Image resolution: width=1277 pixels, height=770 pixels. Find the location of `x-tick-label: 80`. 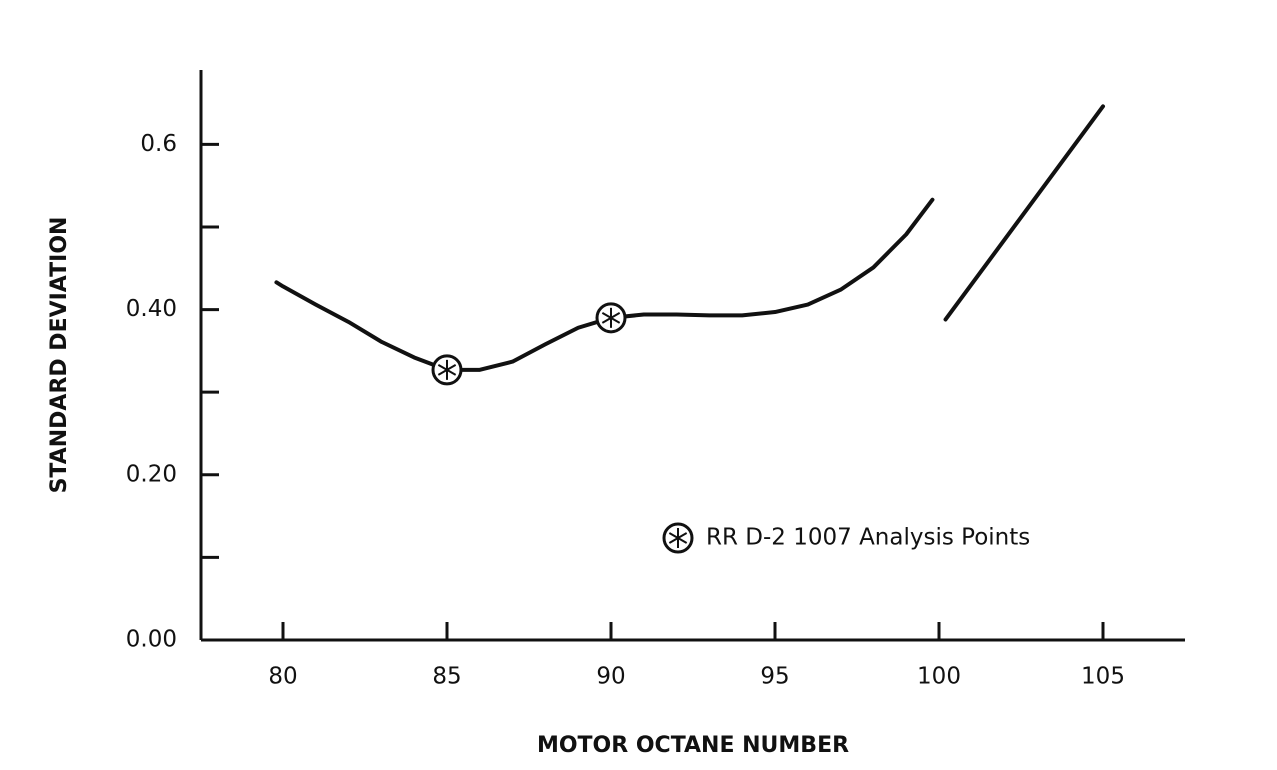

x-tick-label: 80 is located at coordinates (282, 677).